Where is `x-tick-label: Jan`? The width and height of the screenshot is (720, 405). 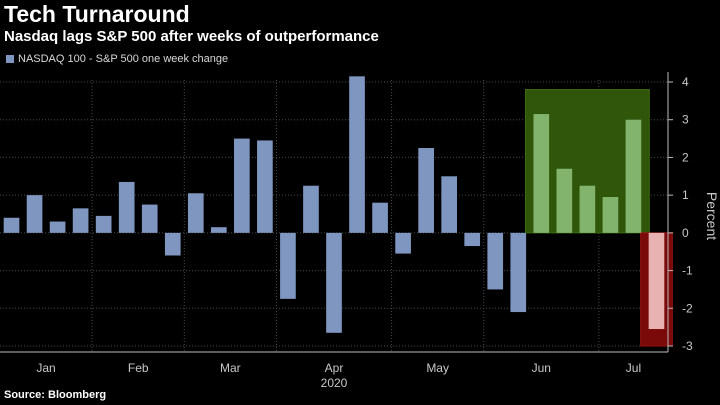
x-tick-label: Jan is located at coordinates (45, 368).